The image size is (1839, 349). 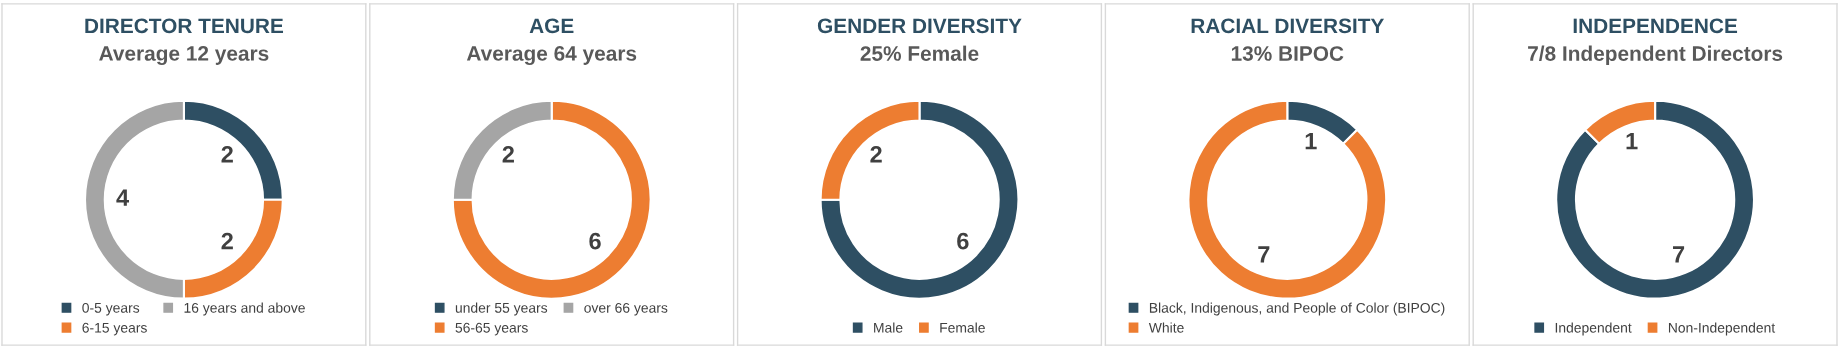 I want to click on chart-subtitle: 7/8 Independent Directors, so click(x=1655, y=55).